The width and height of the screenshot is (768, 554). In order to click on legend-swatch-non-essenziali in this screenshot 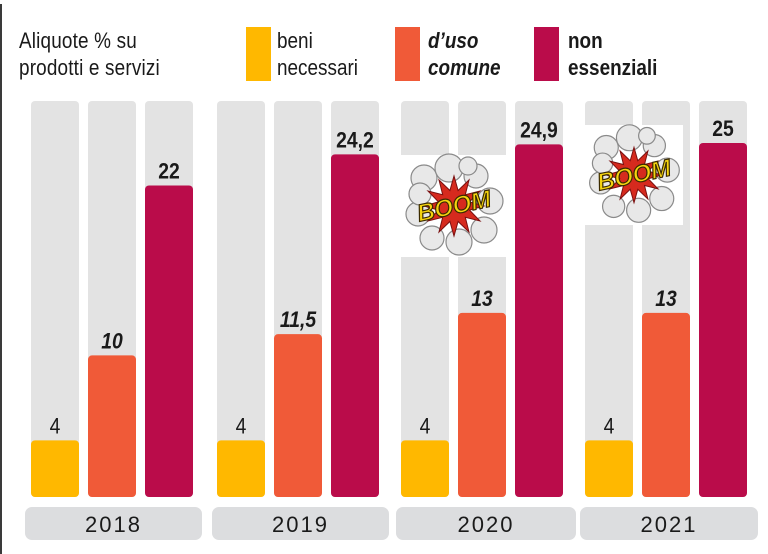, I will do `click(546, 54)`.